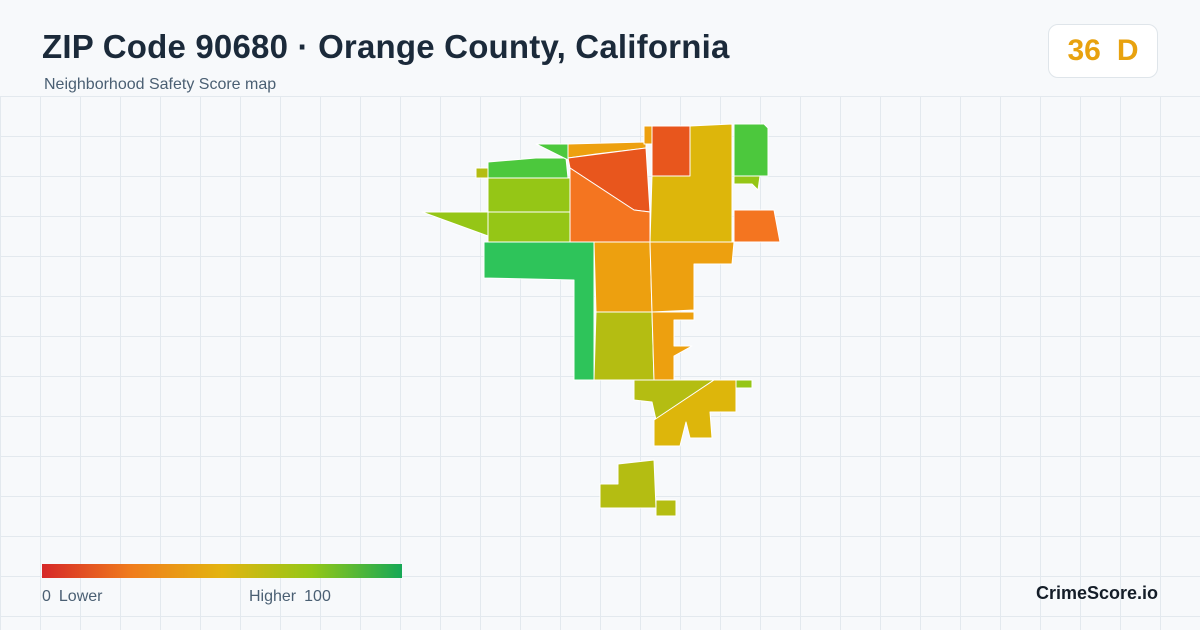 The image size is (1200, 630). Describe the element at coordinates (46, 596) in the screenshot. I see `legend-min-value: 0` at that location.